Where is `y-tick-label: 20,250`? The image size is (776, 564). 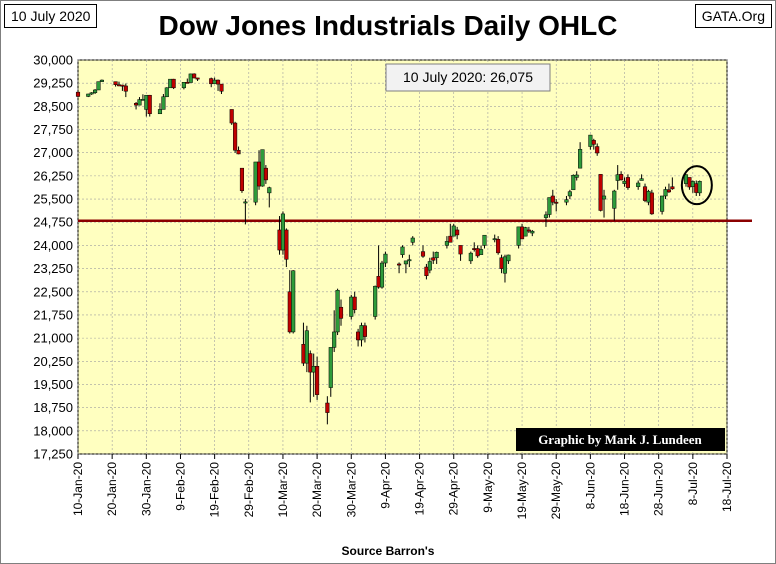 y-tick-label: 20,250 is located at coordinates (53, 361).